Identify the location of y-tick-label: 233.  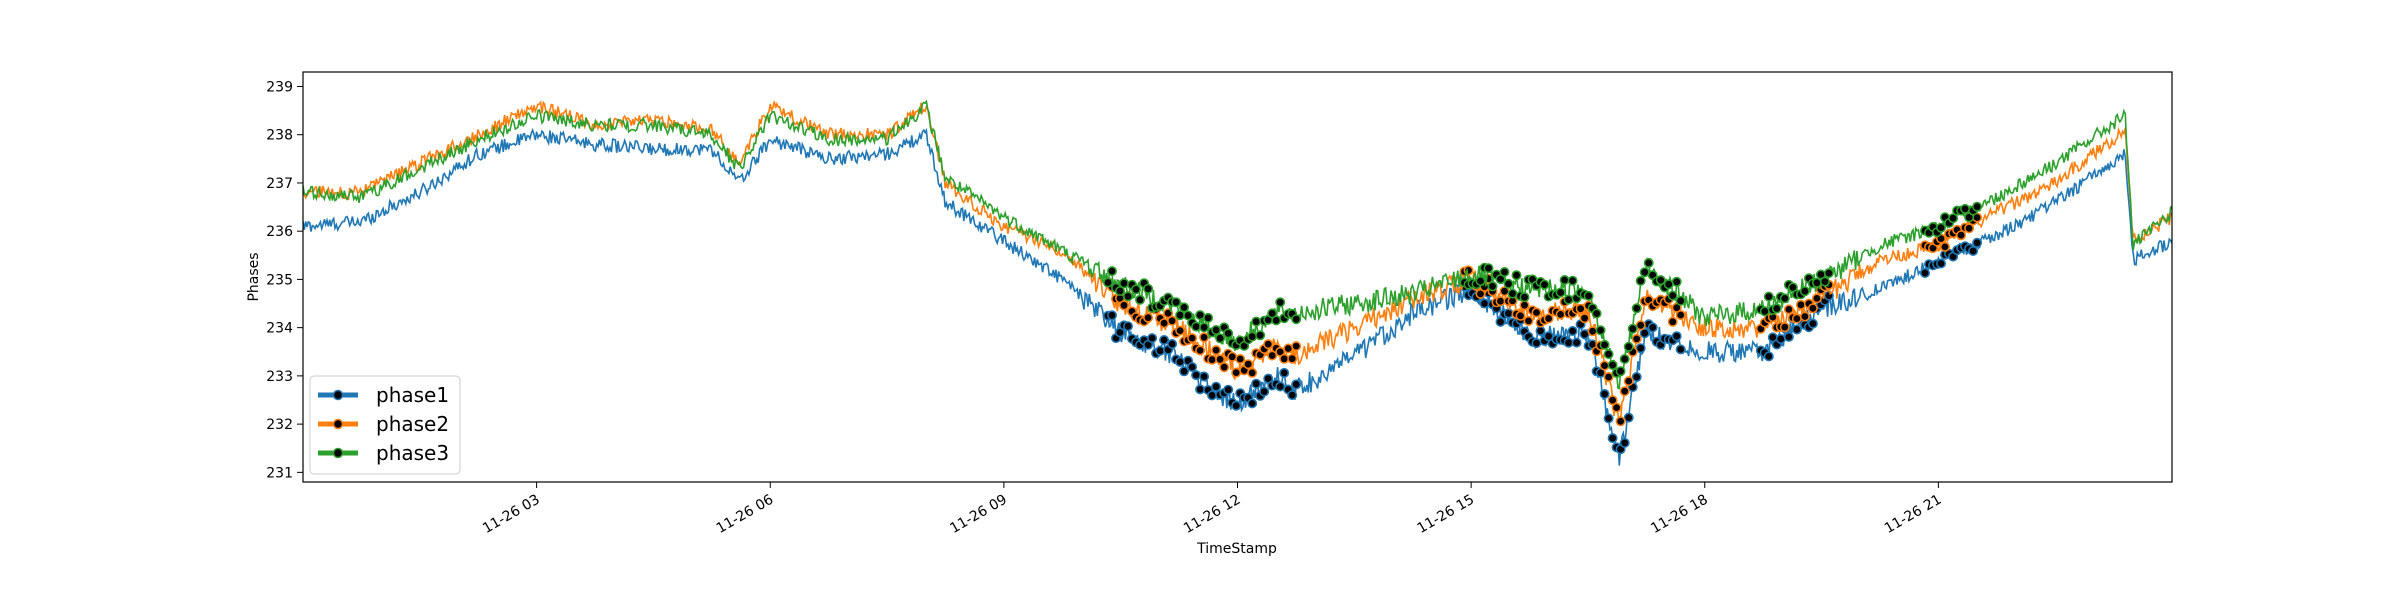
(279, 377).